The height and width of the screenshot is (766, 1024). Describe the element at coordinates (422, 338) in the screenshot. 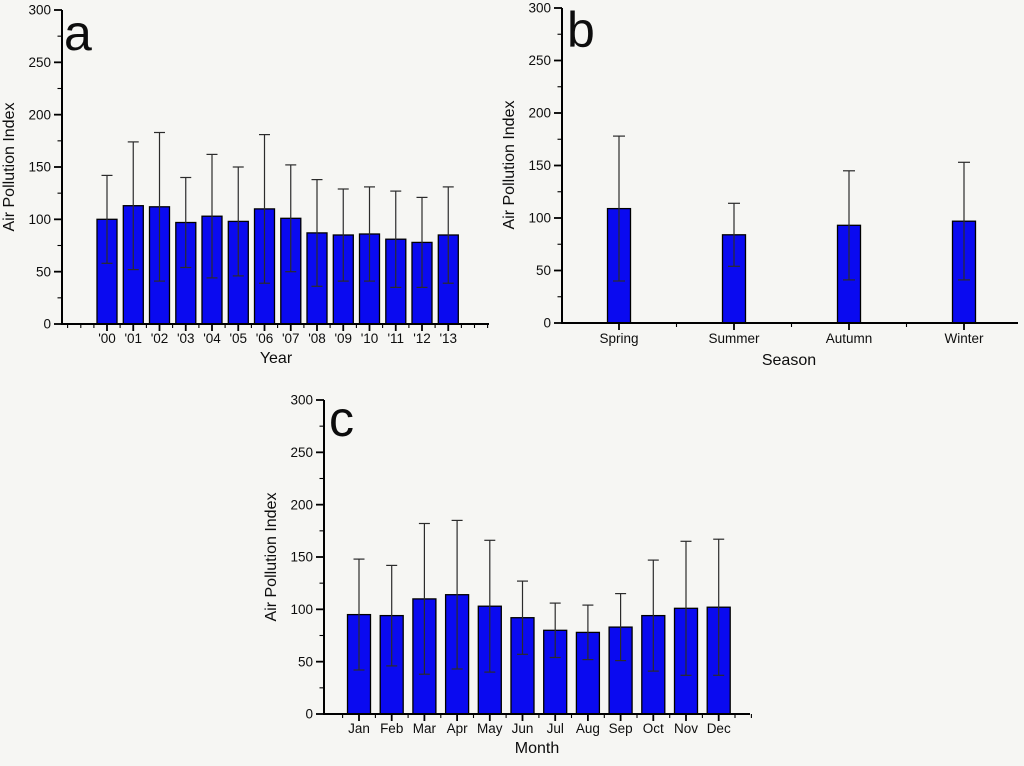

I see `x-tick-label: '12` at that location.